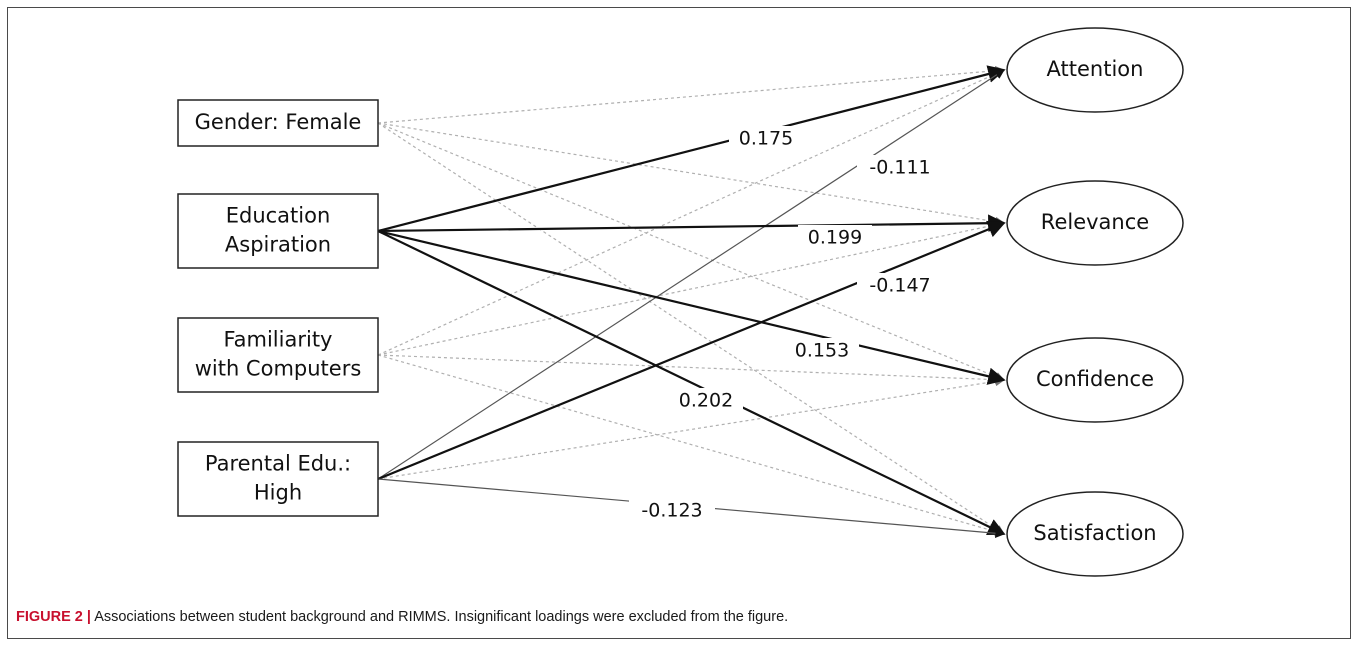 This screenshot has width=1358, height=646. I want to click on outcome-ellipse-satisfaction: Satisfaction, so click(1095, 534).